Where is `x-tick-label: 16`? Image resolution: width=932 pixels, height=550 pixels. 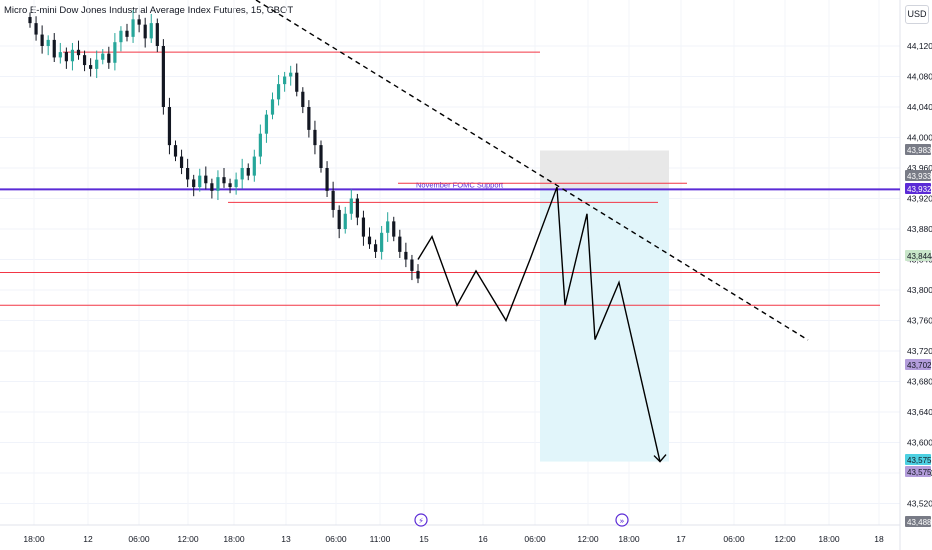 x-tick-label: 16 is located at coordinates (483, 539).